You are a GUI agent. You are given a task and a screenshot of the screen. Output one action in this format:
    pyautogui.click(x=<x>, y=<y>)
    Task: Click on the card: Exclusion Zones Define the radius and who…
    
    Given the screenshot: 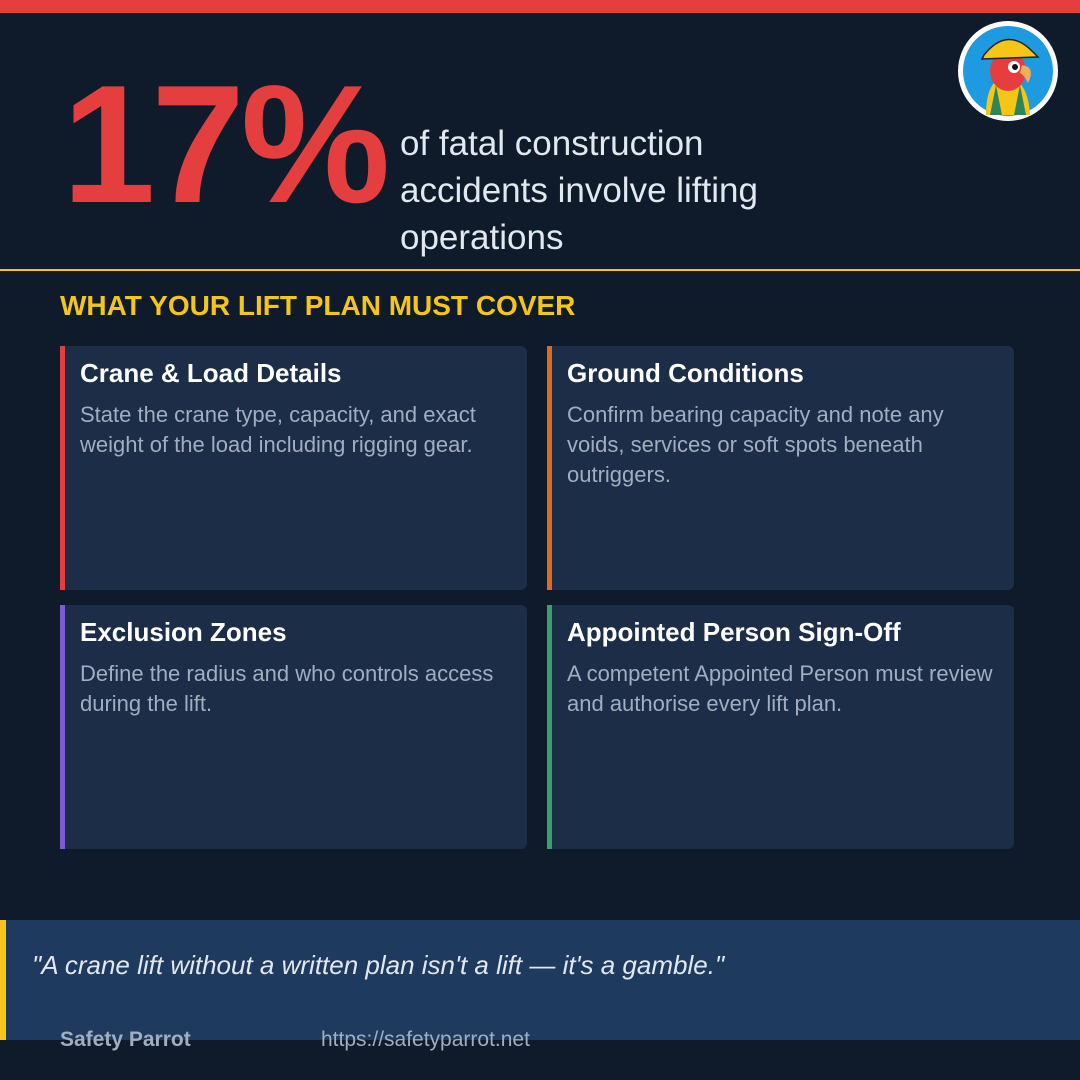 What is the action you would take?
    pyautogui.click(x=293, y=727)
    